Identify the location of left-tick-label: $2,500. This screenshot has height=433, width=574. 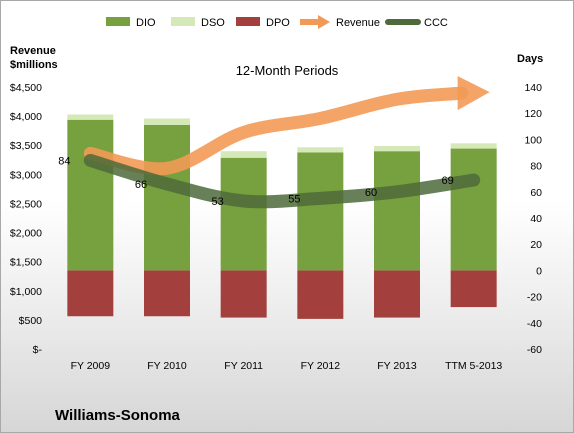
(26, 204).